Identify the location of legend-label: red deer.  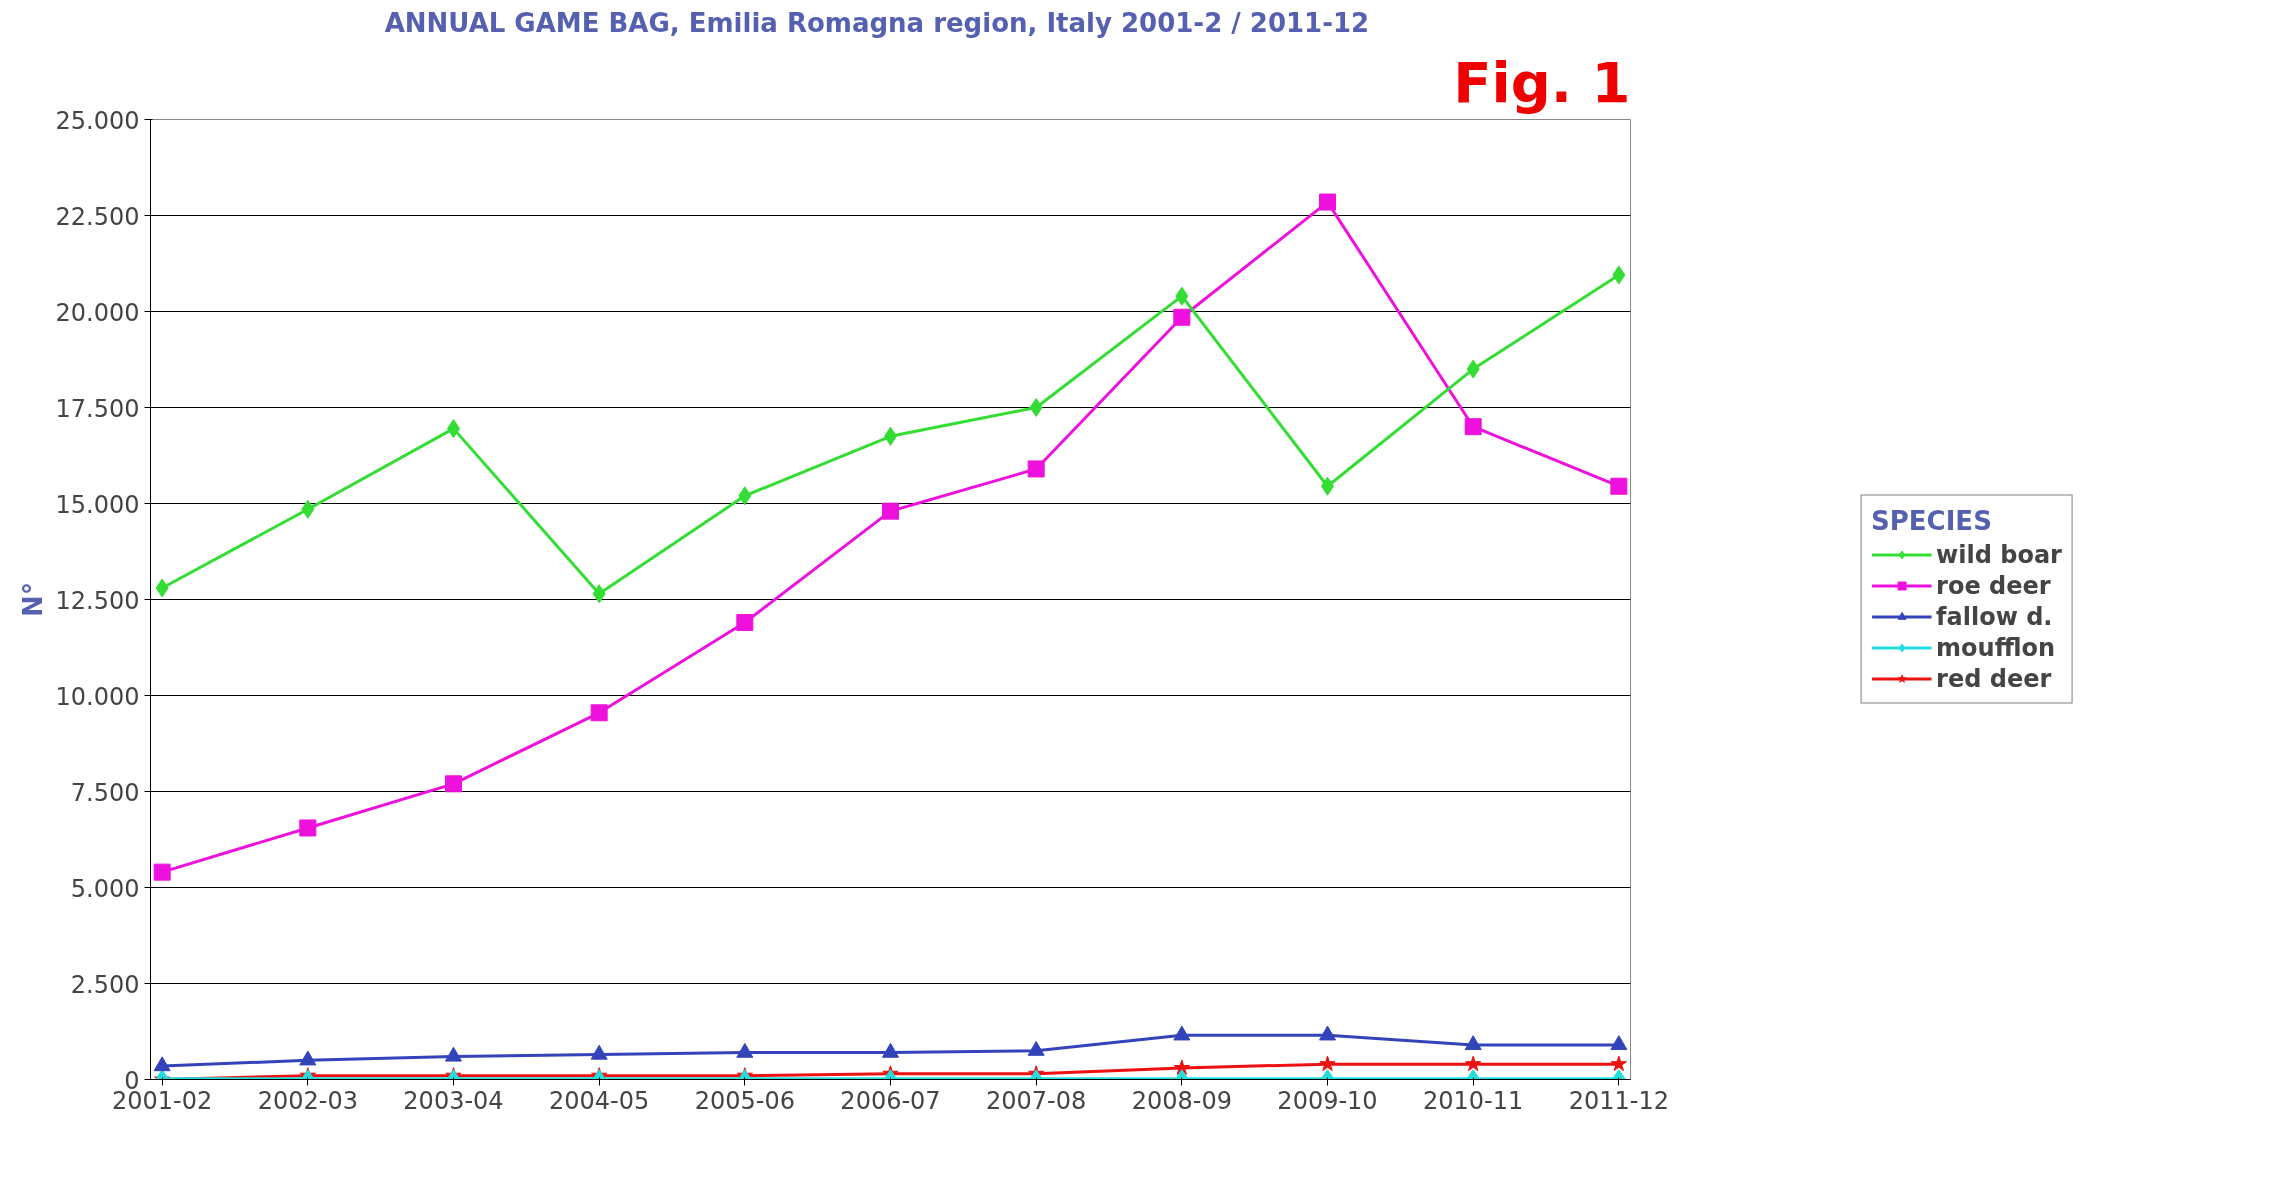
(1994, 678).